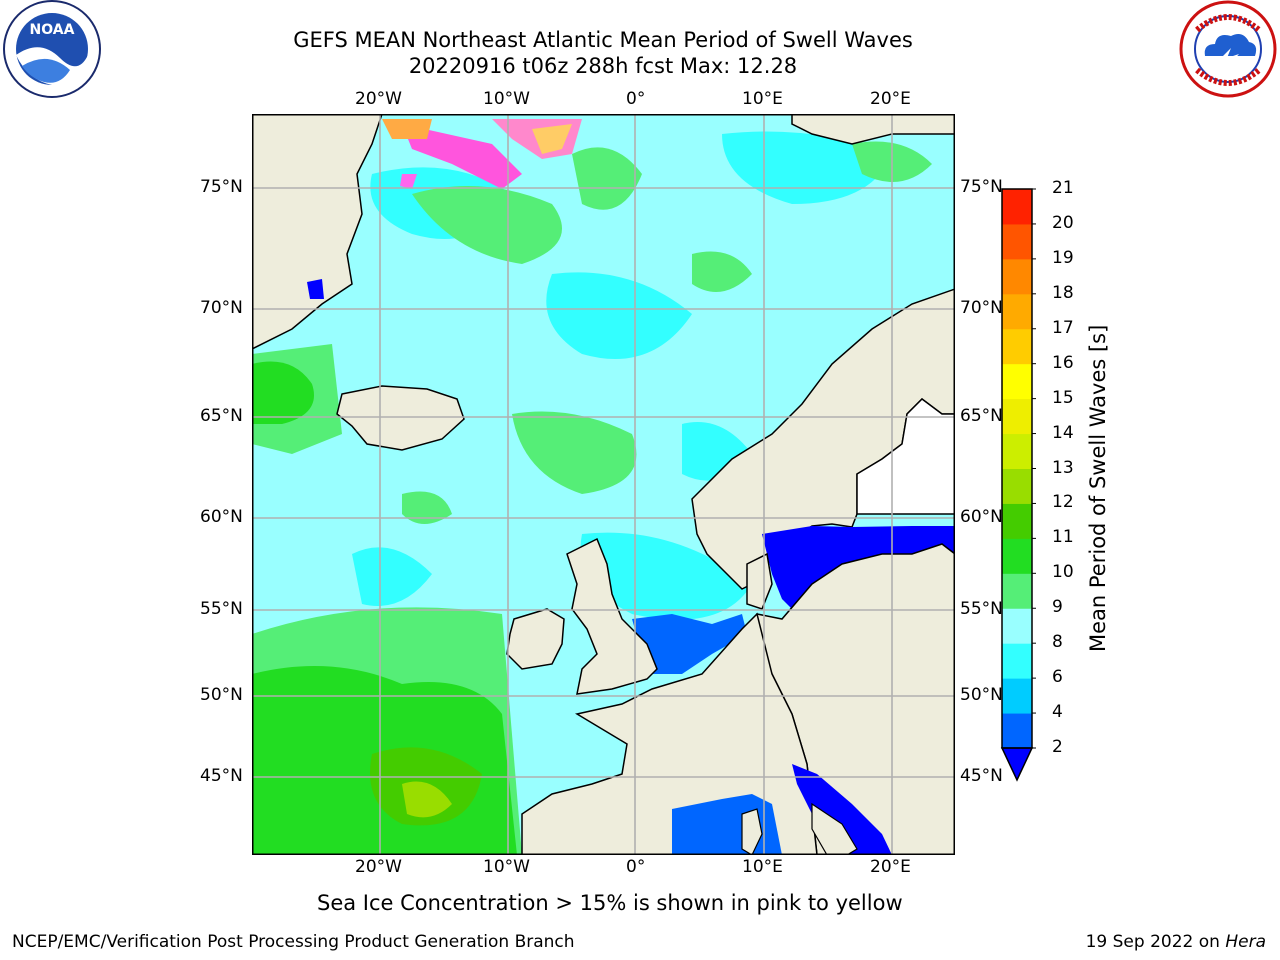  Describe the element at coordinates (981, 517) in the screenshot. I see `lat-tick-right-60n: 60°N` at that location.